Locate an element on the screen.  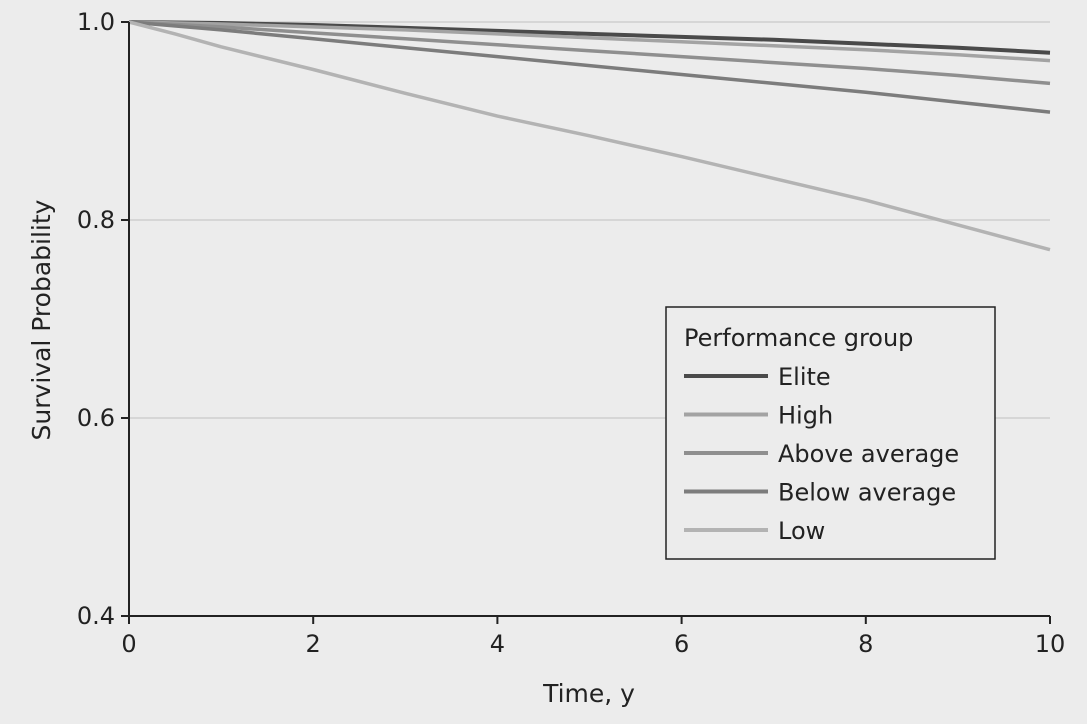
x-axis-title: Time, y is located at coordinates (588, 693).